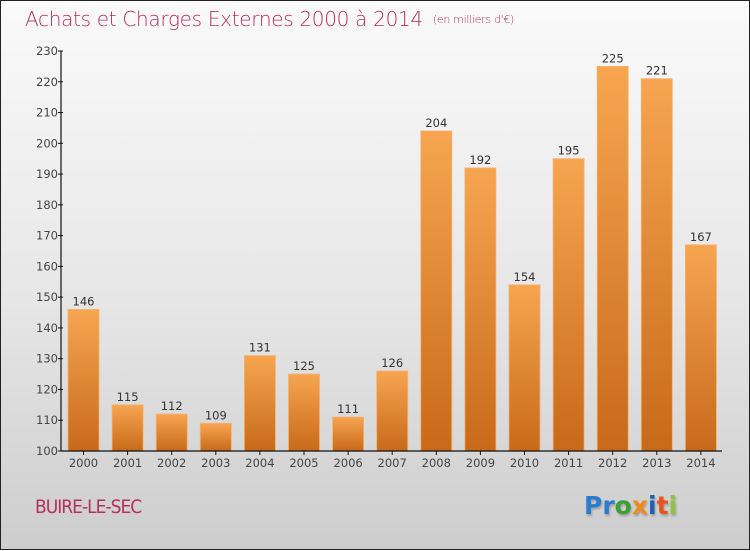  Describe the element at coordinates (215, 463) in the screenshot. I see `x-tick-label-2003: 2003` at that location.